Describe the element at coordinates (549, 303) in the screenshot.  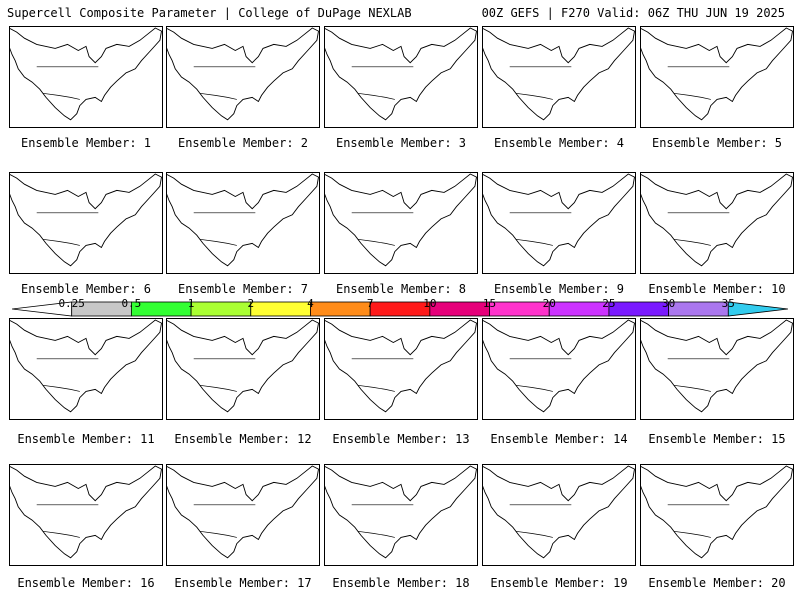
I see `color-scale-tick: 20` at that location.